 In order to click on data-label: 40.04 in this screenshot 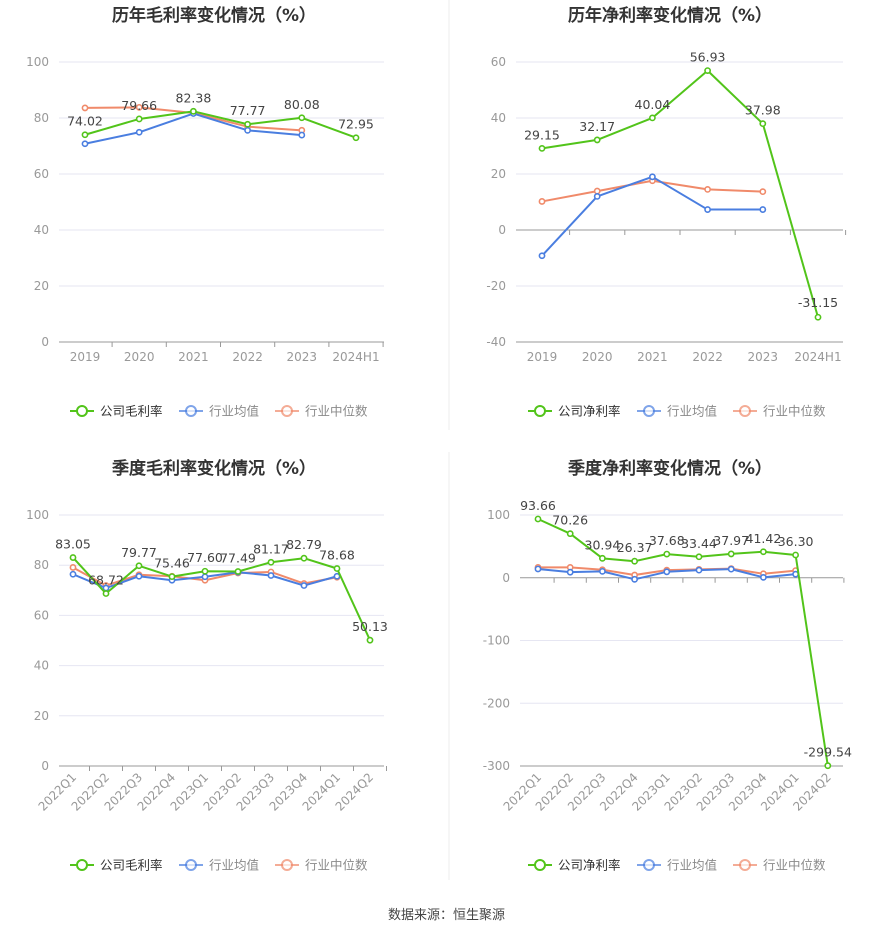, I will do `click(653, 104)`.